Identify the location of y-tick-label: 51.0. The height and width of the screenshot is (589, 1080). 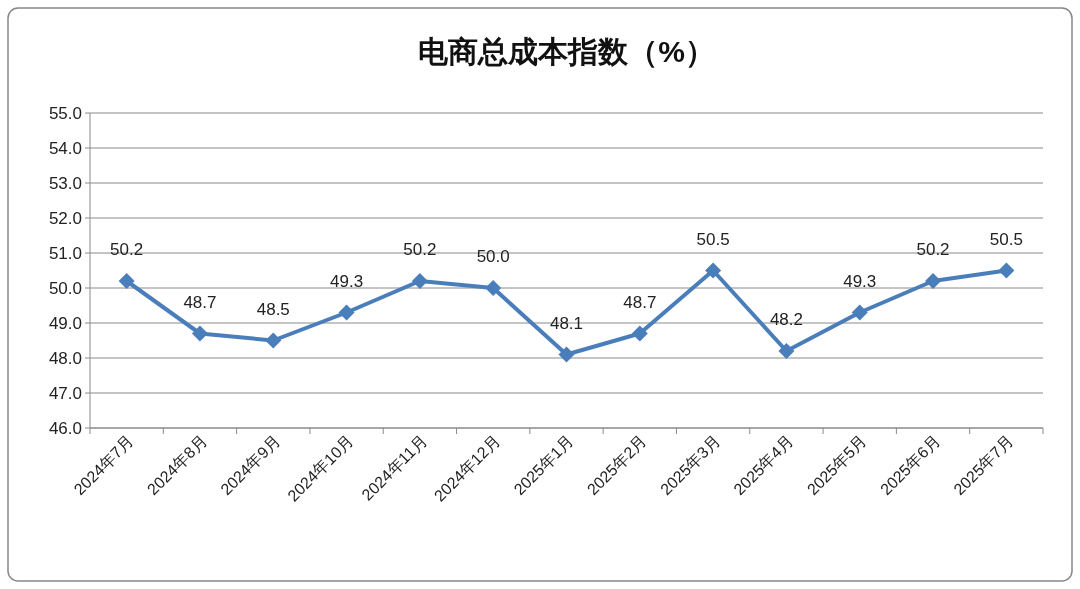
(65, 253).